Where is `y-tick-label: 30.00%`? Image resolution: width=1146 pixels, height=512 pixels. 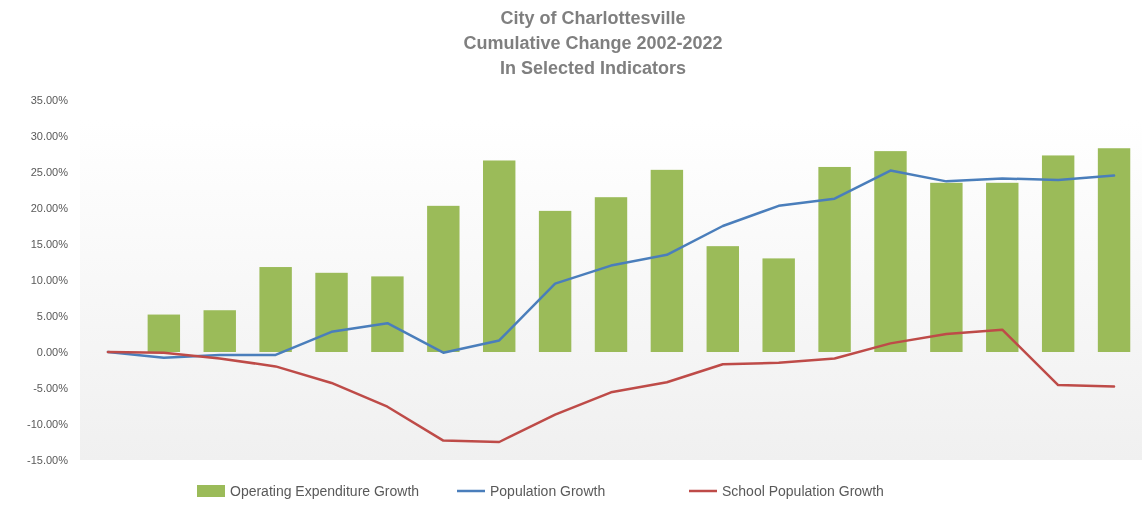 y-tick-label: 30.00% is located at coordinates (49, 135).